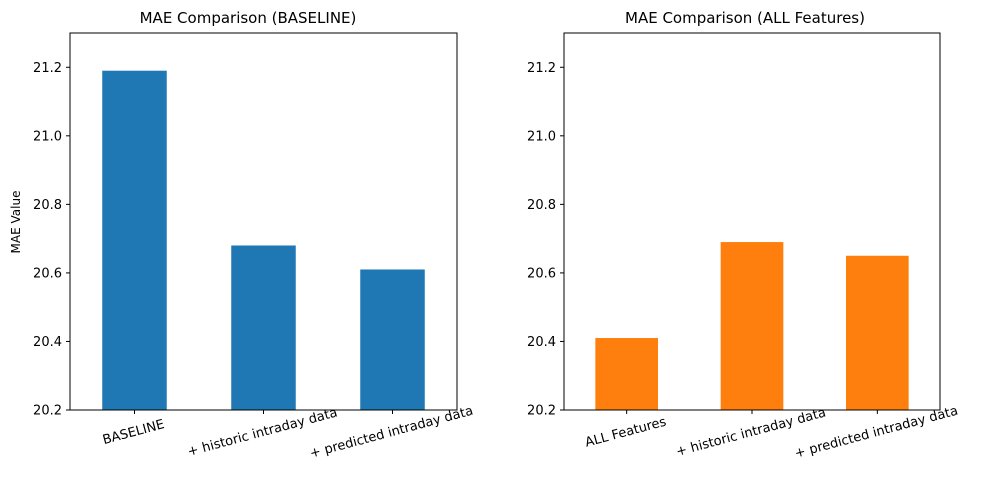  Describe the element at coordinates (626, 433) in the screenshot. I see `x-tick-label: ALL Features` at that location.